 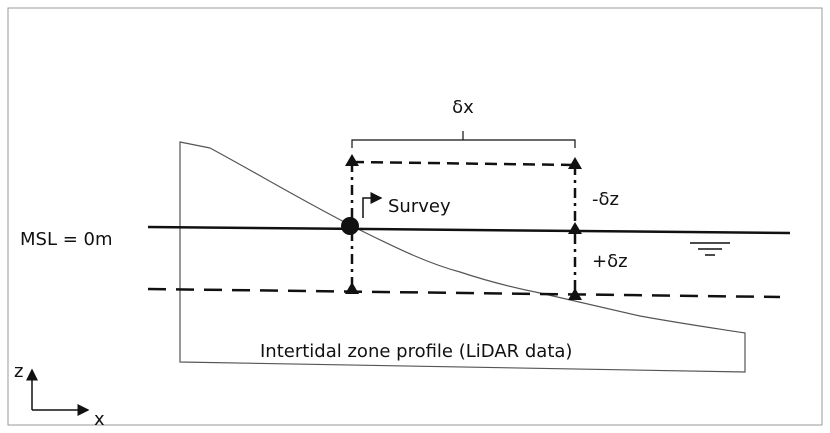 I want to click on upper-line, so click(x=463, y=163).